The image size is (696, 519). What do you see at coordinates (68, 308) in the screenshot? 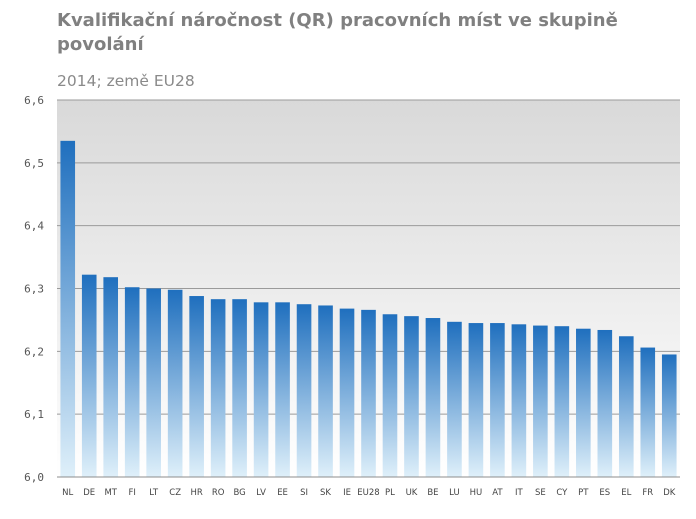
I see `bar-nl` at bounding box center [68, 308].